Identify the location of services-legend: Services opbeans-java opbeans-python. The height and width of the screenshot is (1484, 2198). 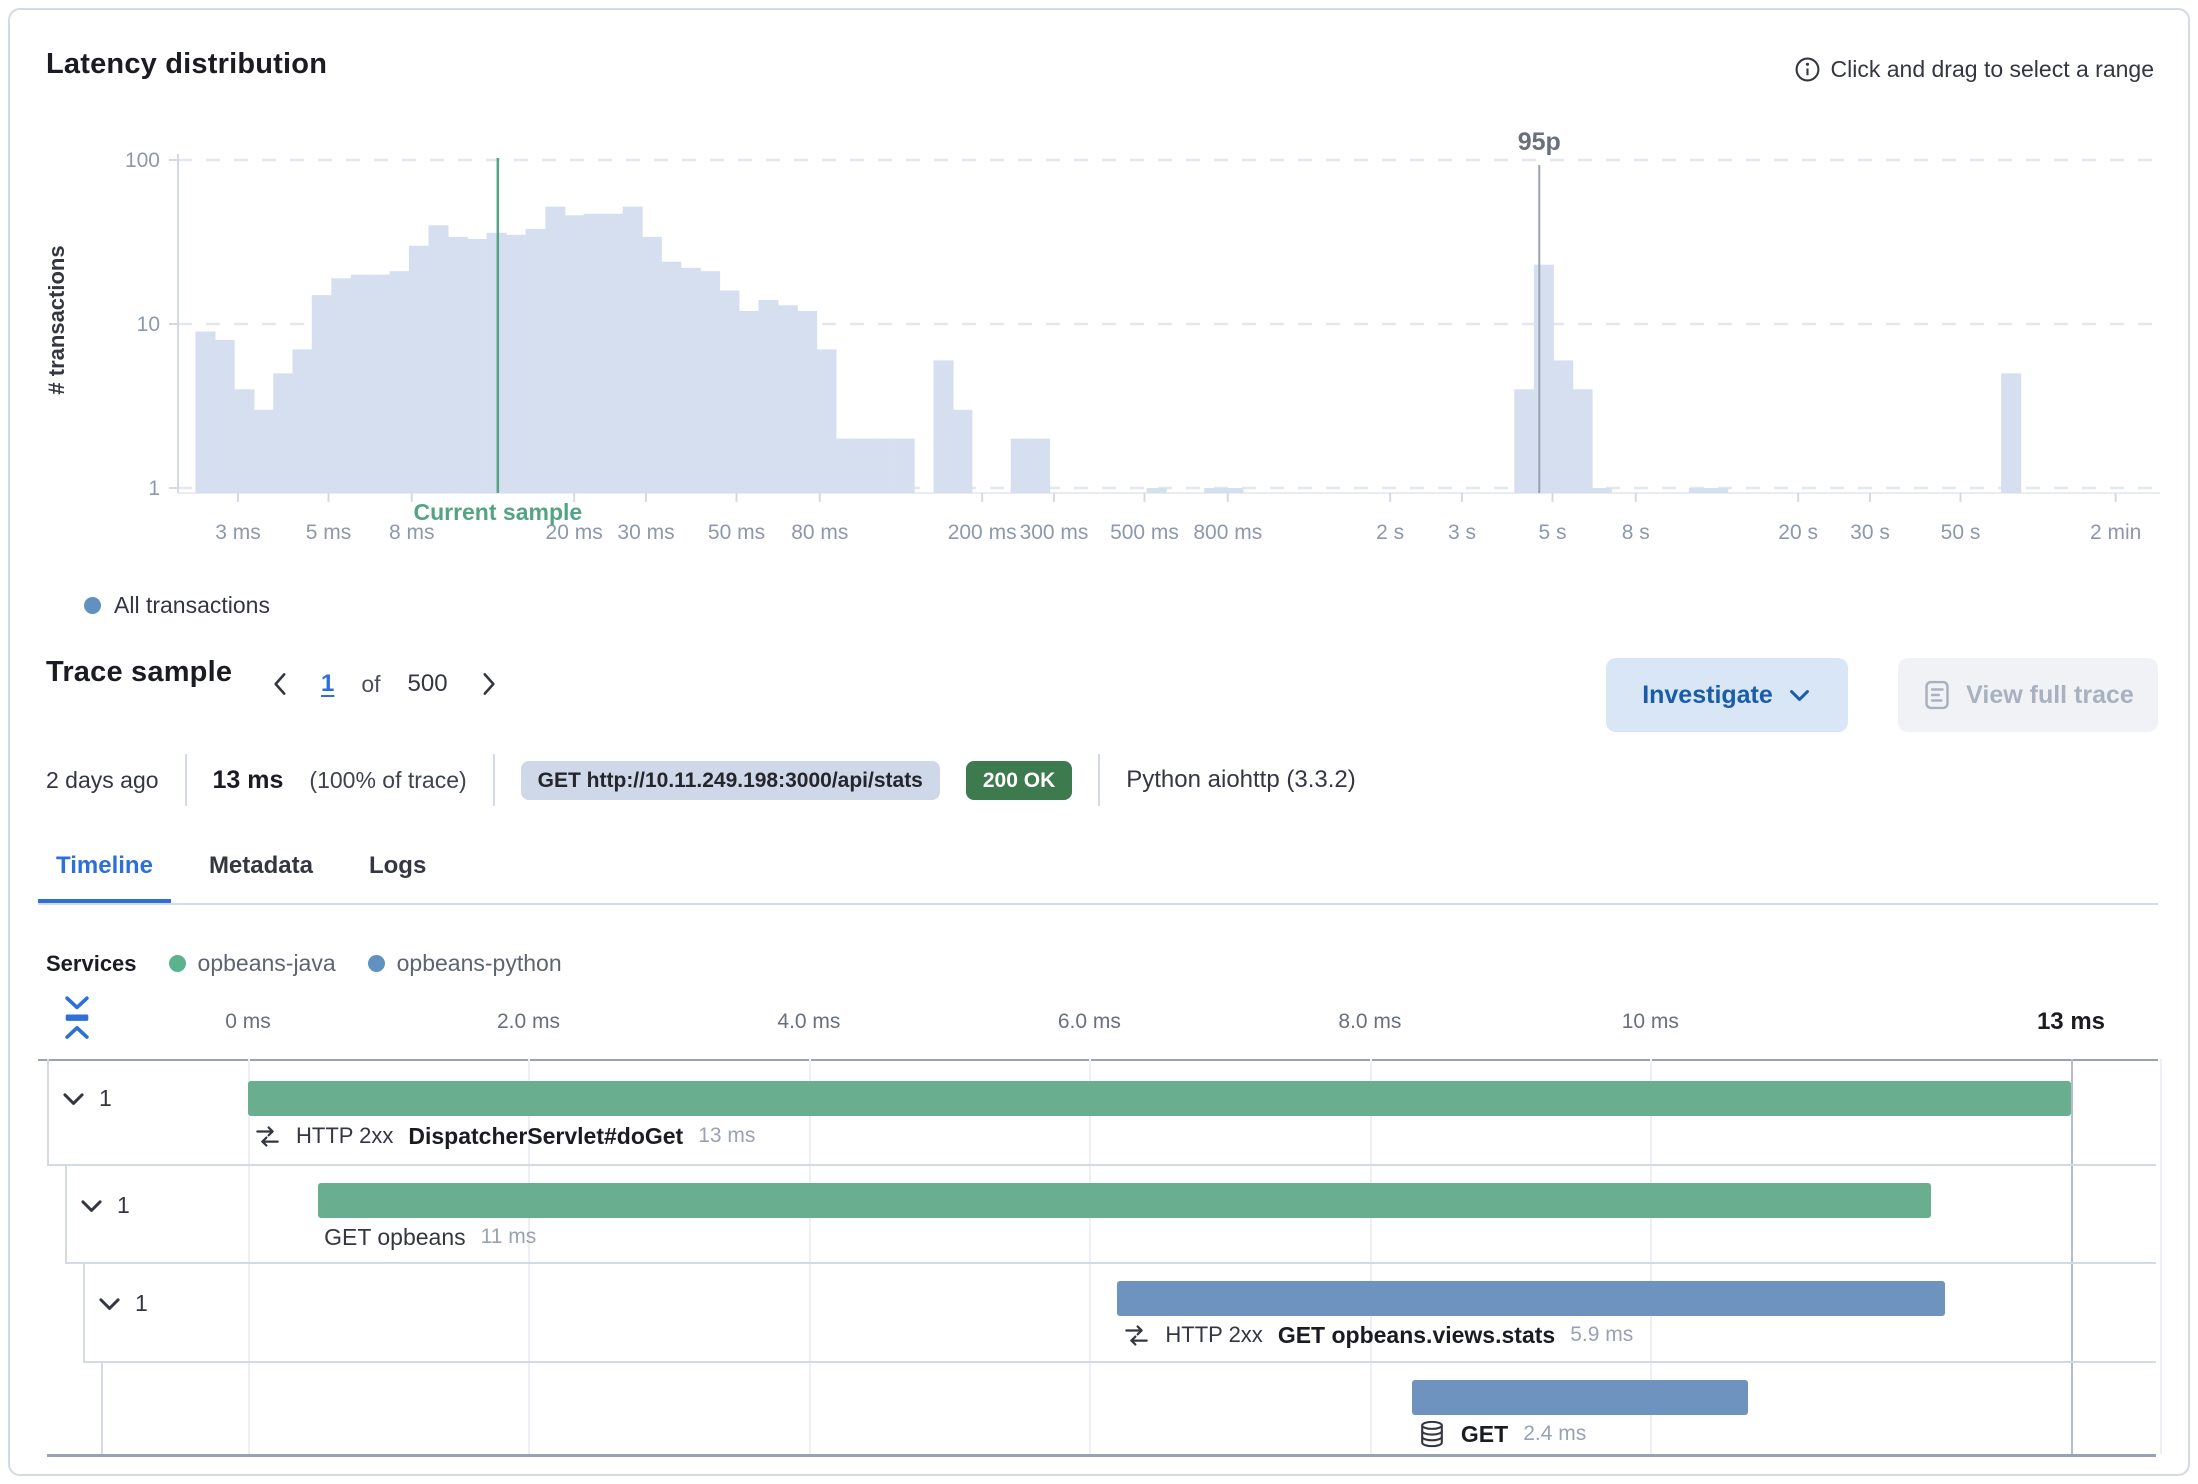
(304, 963).